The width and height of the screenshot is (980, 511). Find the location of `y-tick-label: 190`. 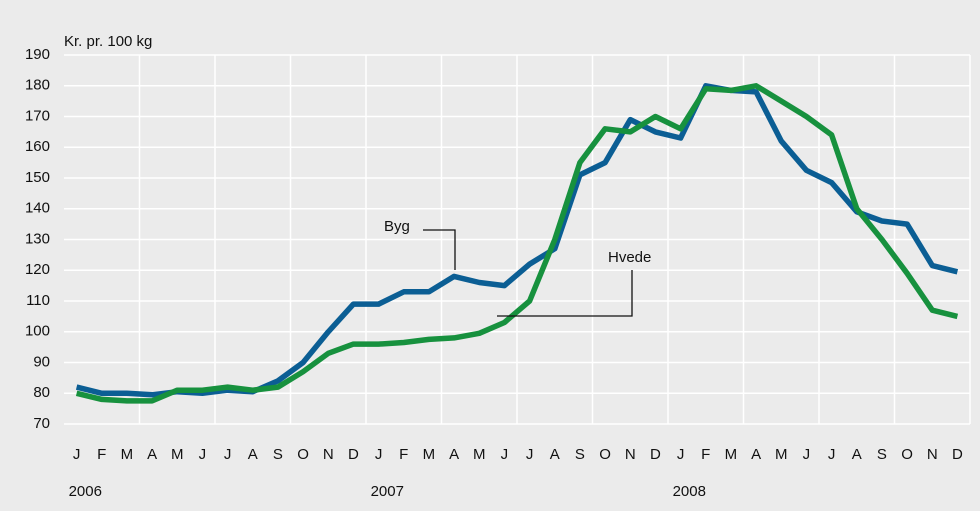

y-tick-label: 190 is located at coordinates (37, 54).